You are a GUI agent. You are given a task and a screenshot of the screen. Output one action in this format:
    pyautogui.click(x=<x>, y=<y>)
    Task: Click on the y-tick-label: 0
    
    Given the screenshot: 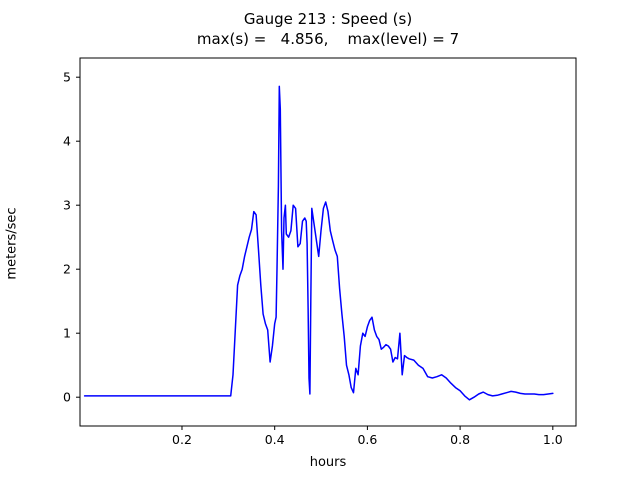 What is the action you would take?
    pyautogui.click(x=67, y=397)
    